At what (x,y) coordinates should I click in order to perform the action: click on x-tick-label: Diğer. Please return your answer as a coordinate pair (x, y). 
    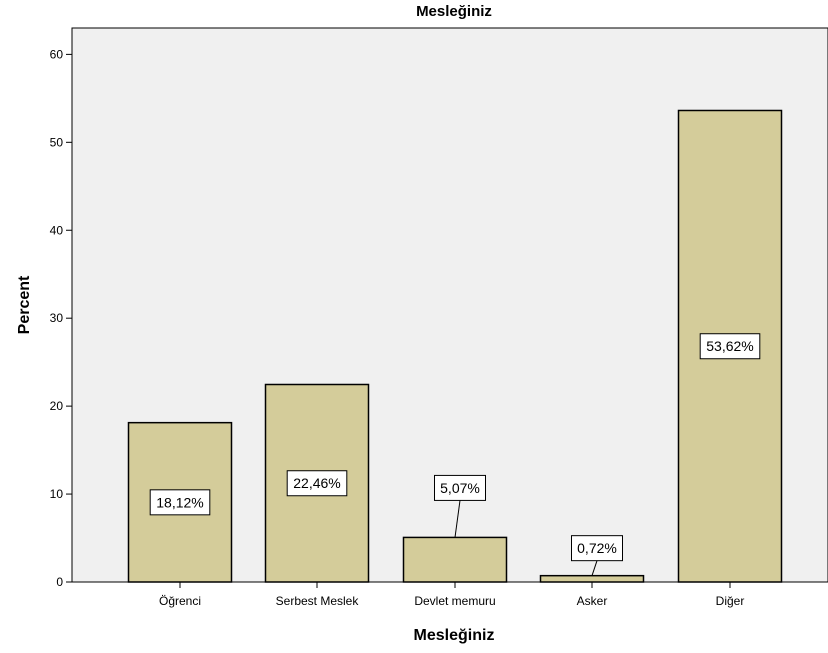
    Looking at the image, I should click on (730, 601).